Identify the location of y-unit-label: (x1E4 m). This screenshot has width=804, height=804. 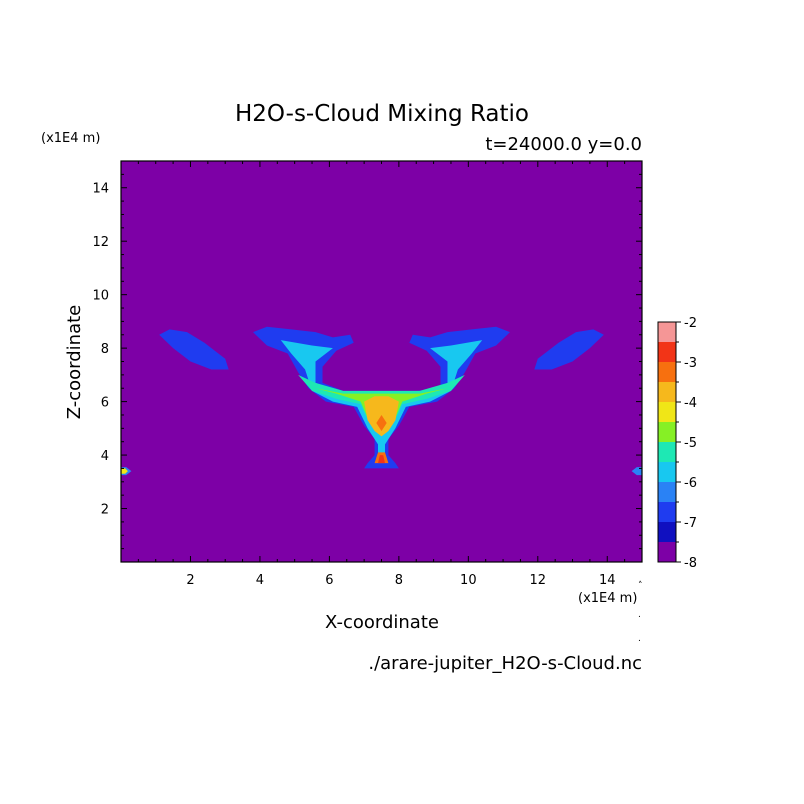
(70, 138).